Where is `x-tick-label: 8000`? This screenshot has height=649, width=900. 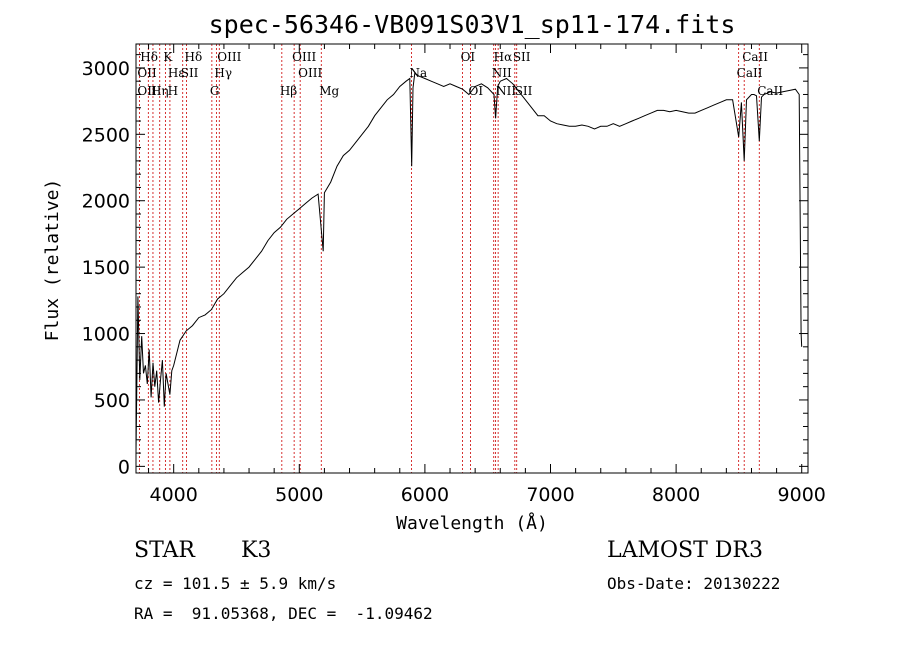 x-tick-label: 8000 is located at coordinates (676, 495).